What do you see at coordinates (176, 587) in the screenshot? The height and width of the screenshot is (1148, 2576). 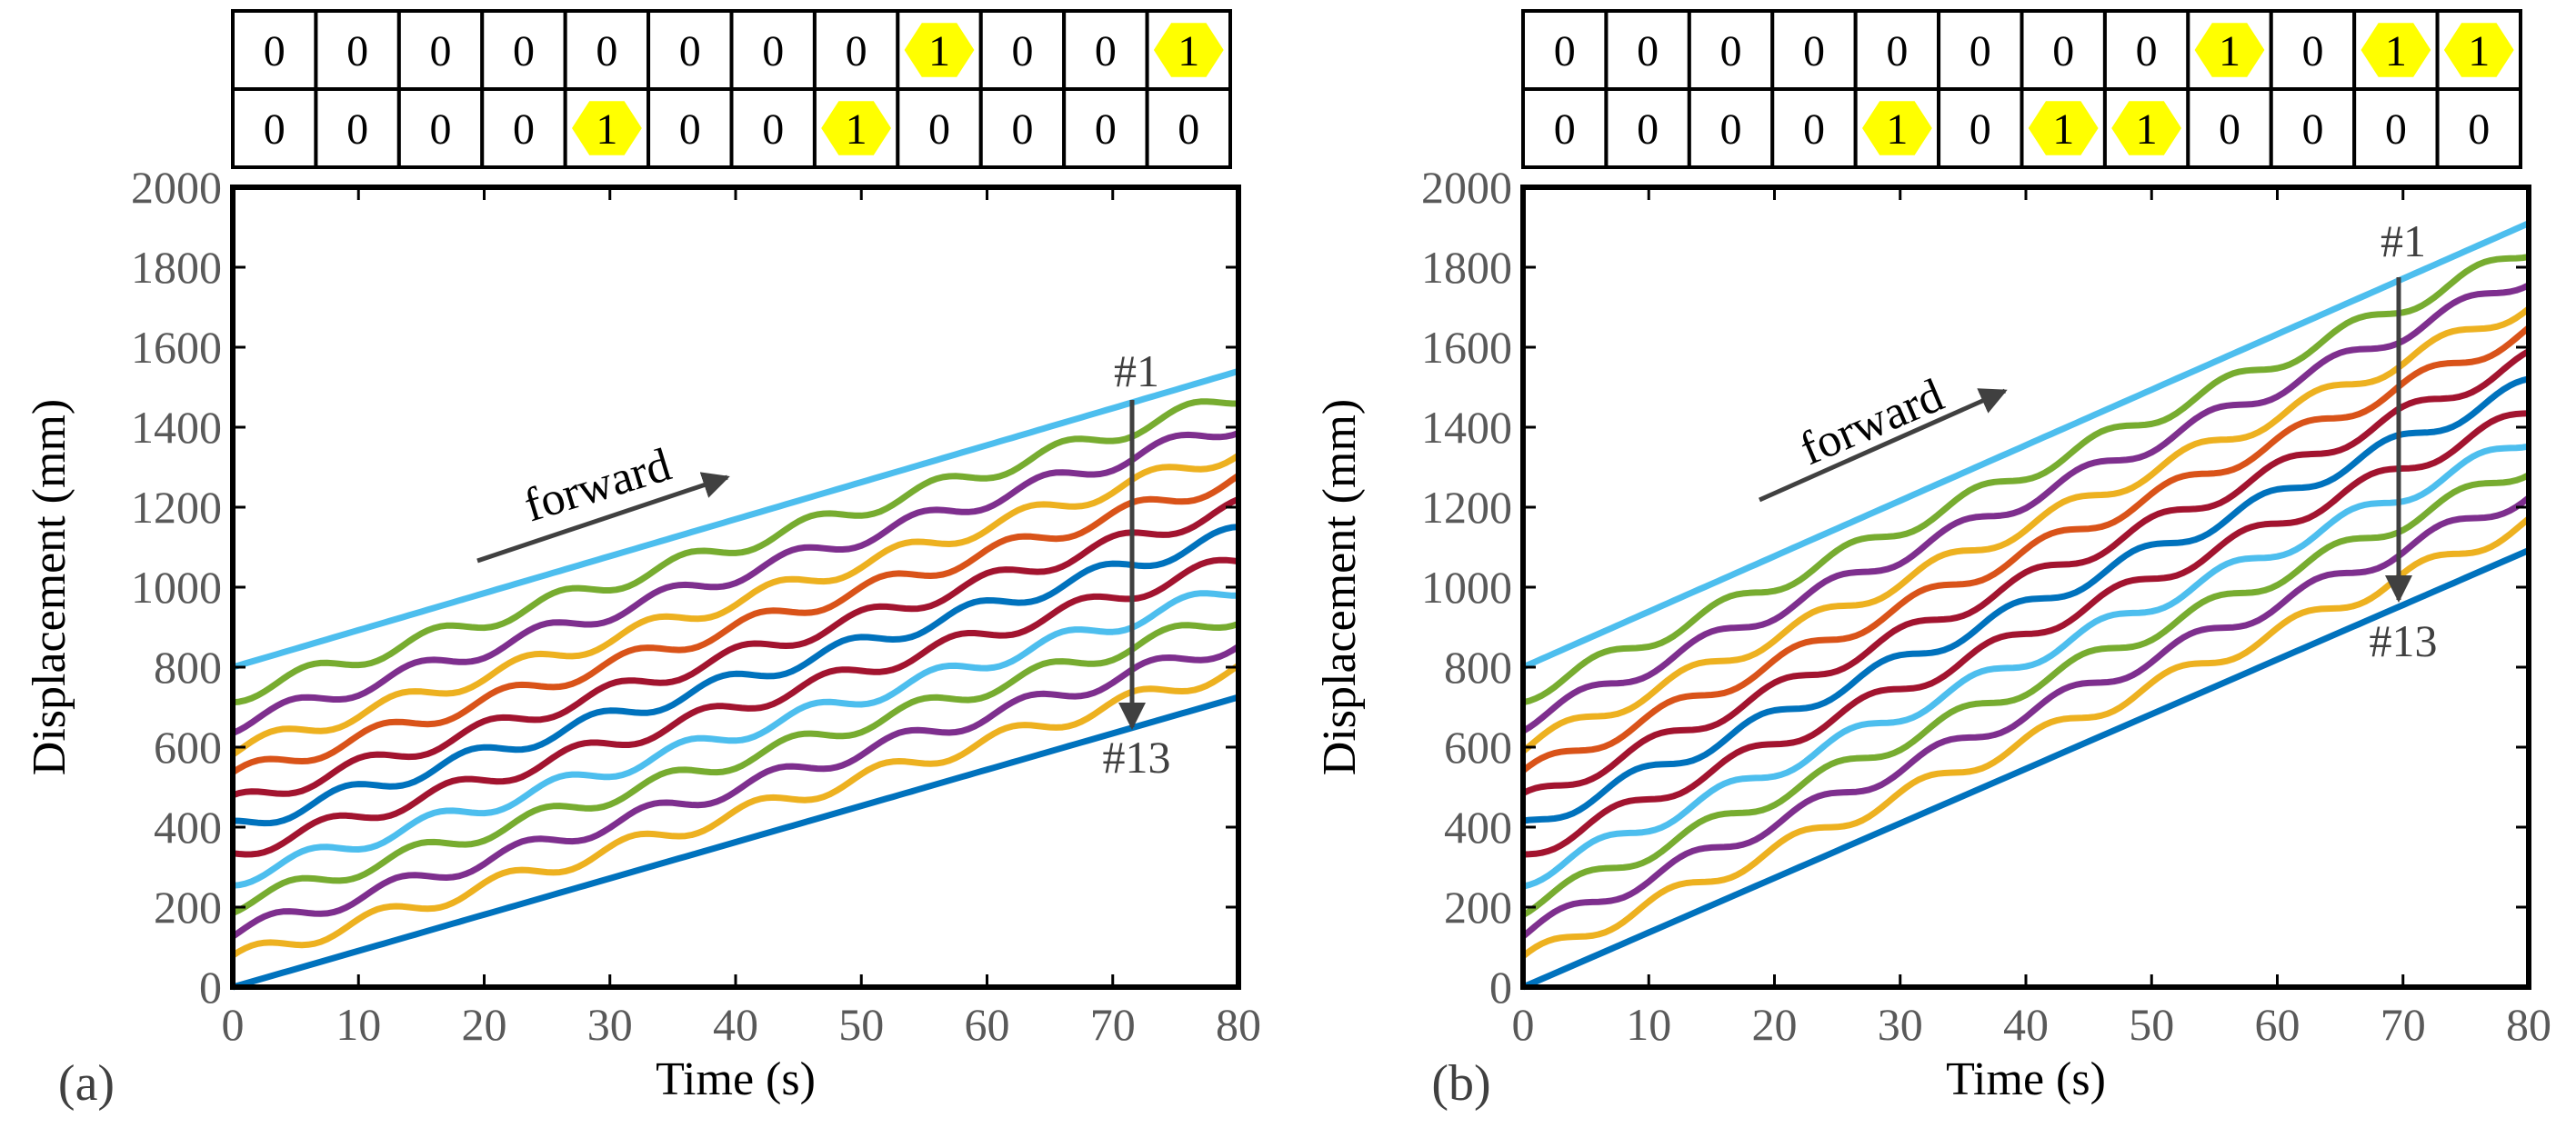 I see `y-tick-label: 1000` at bounding box center [176, 587].